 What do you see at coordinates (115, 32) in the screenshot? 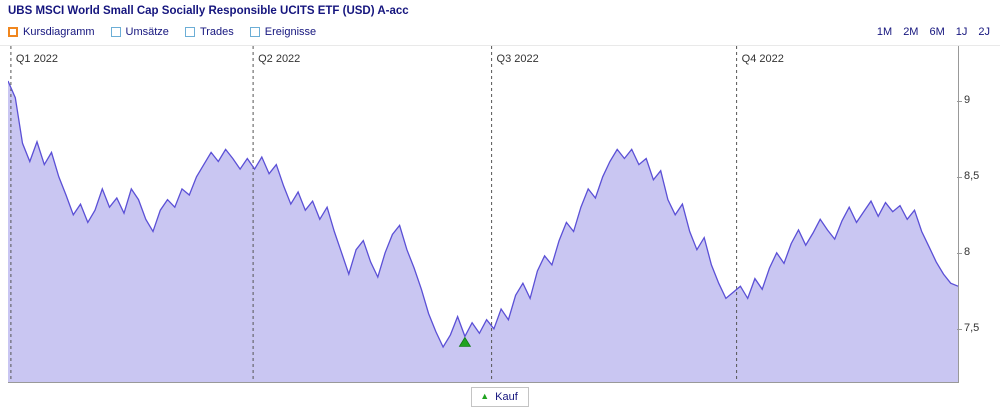
I see `checkbox-umsaetze-icon` at bounding box center [115, 32].